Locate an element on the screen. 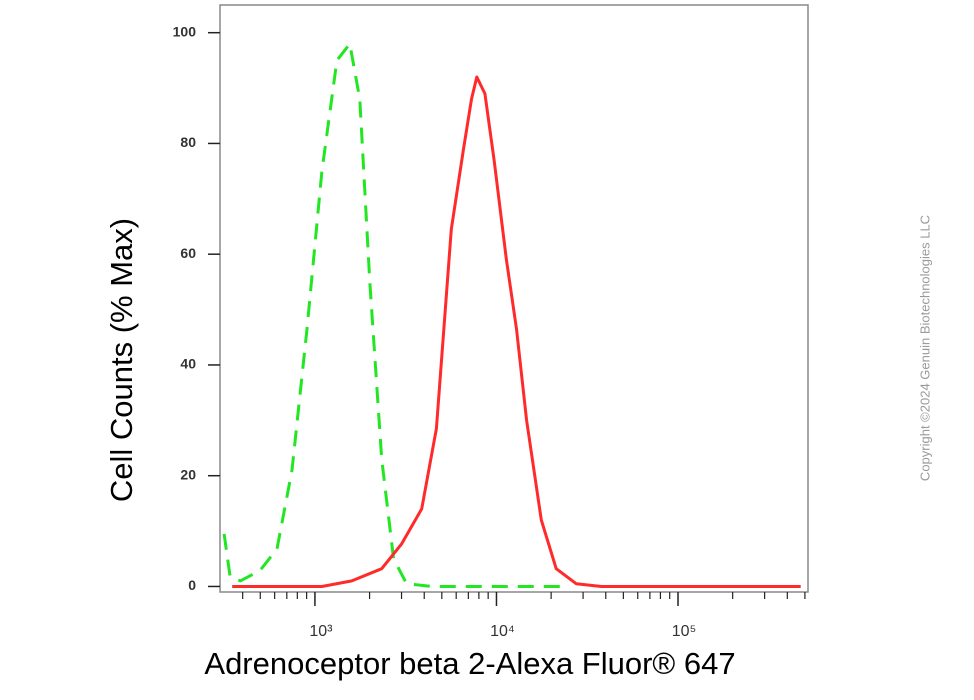  y-tick-label: 20 is located at coordinates (188, 474).